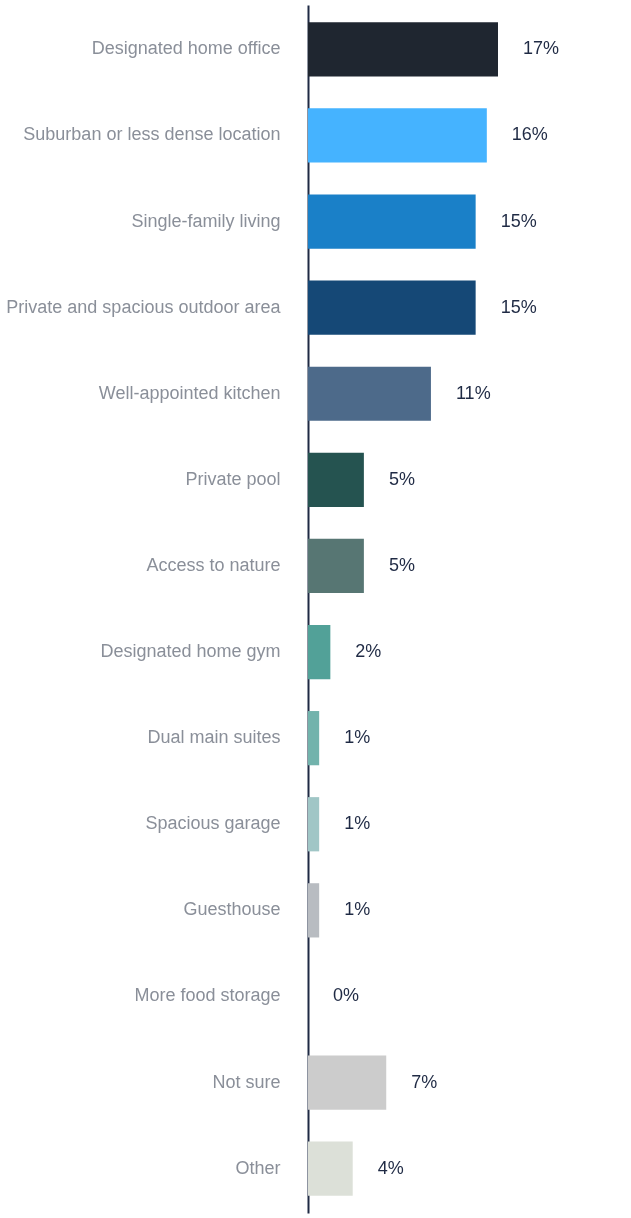 The image size is (631, 1218). Describe the element at coordinates (207, 995) in the screenshot. I see `y-tick-label: More food storage` at that location.